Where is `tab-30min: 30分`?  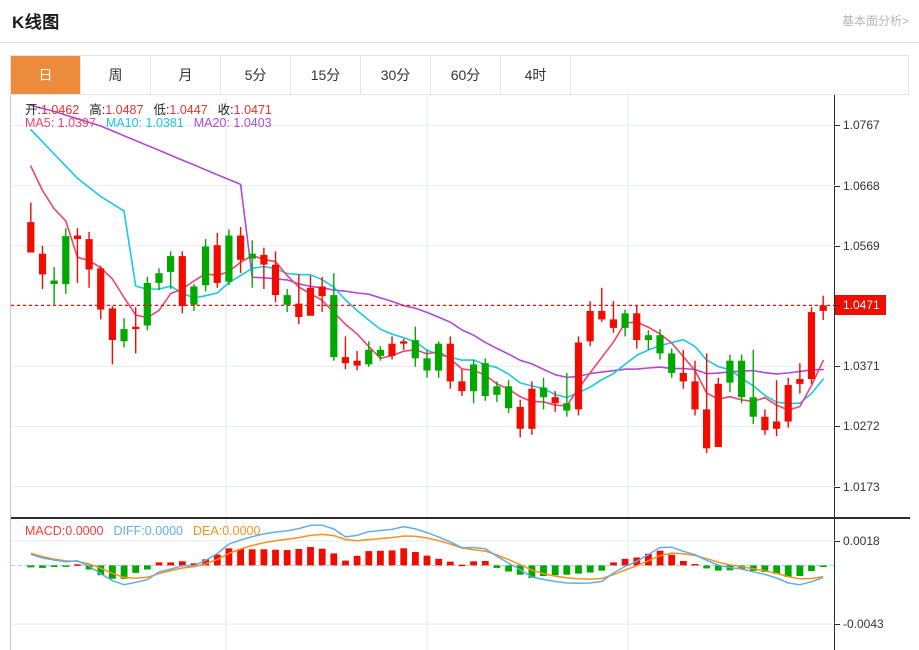
tab-30min: 30分 is located at coordinates (396, 75).